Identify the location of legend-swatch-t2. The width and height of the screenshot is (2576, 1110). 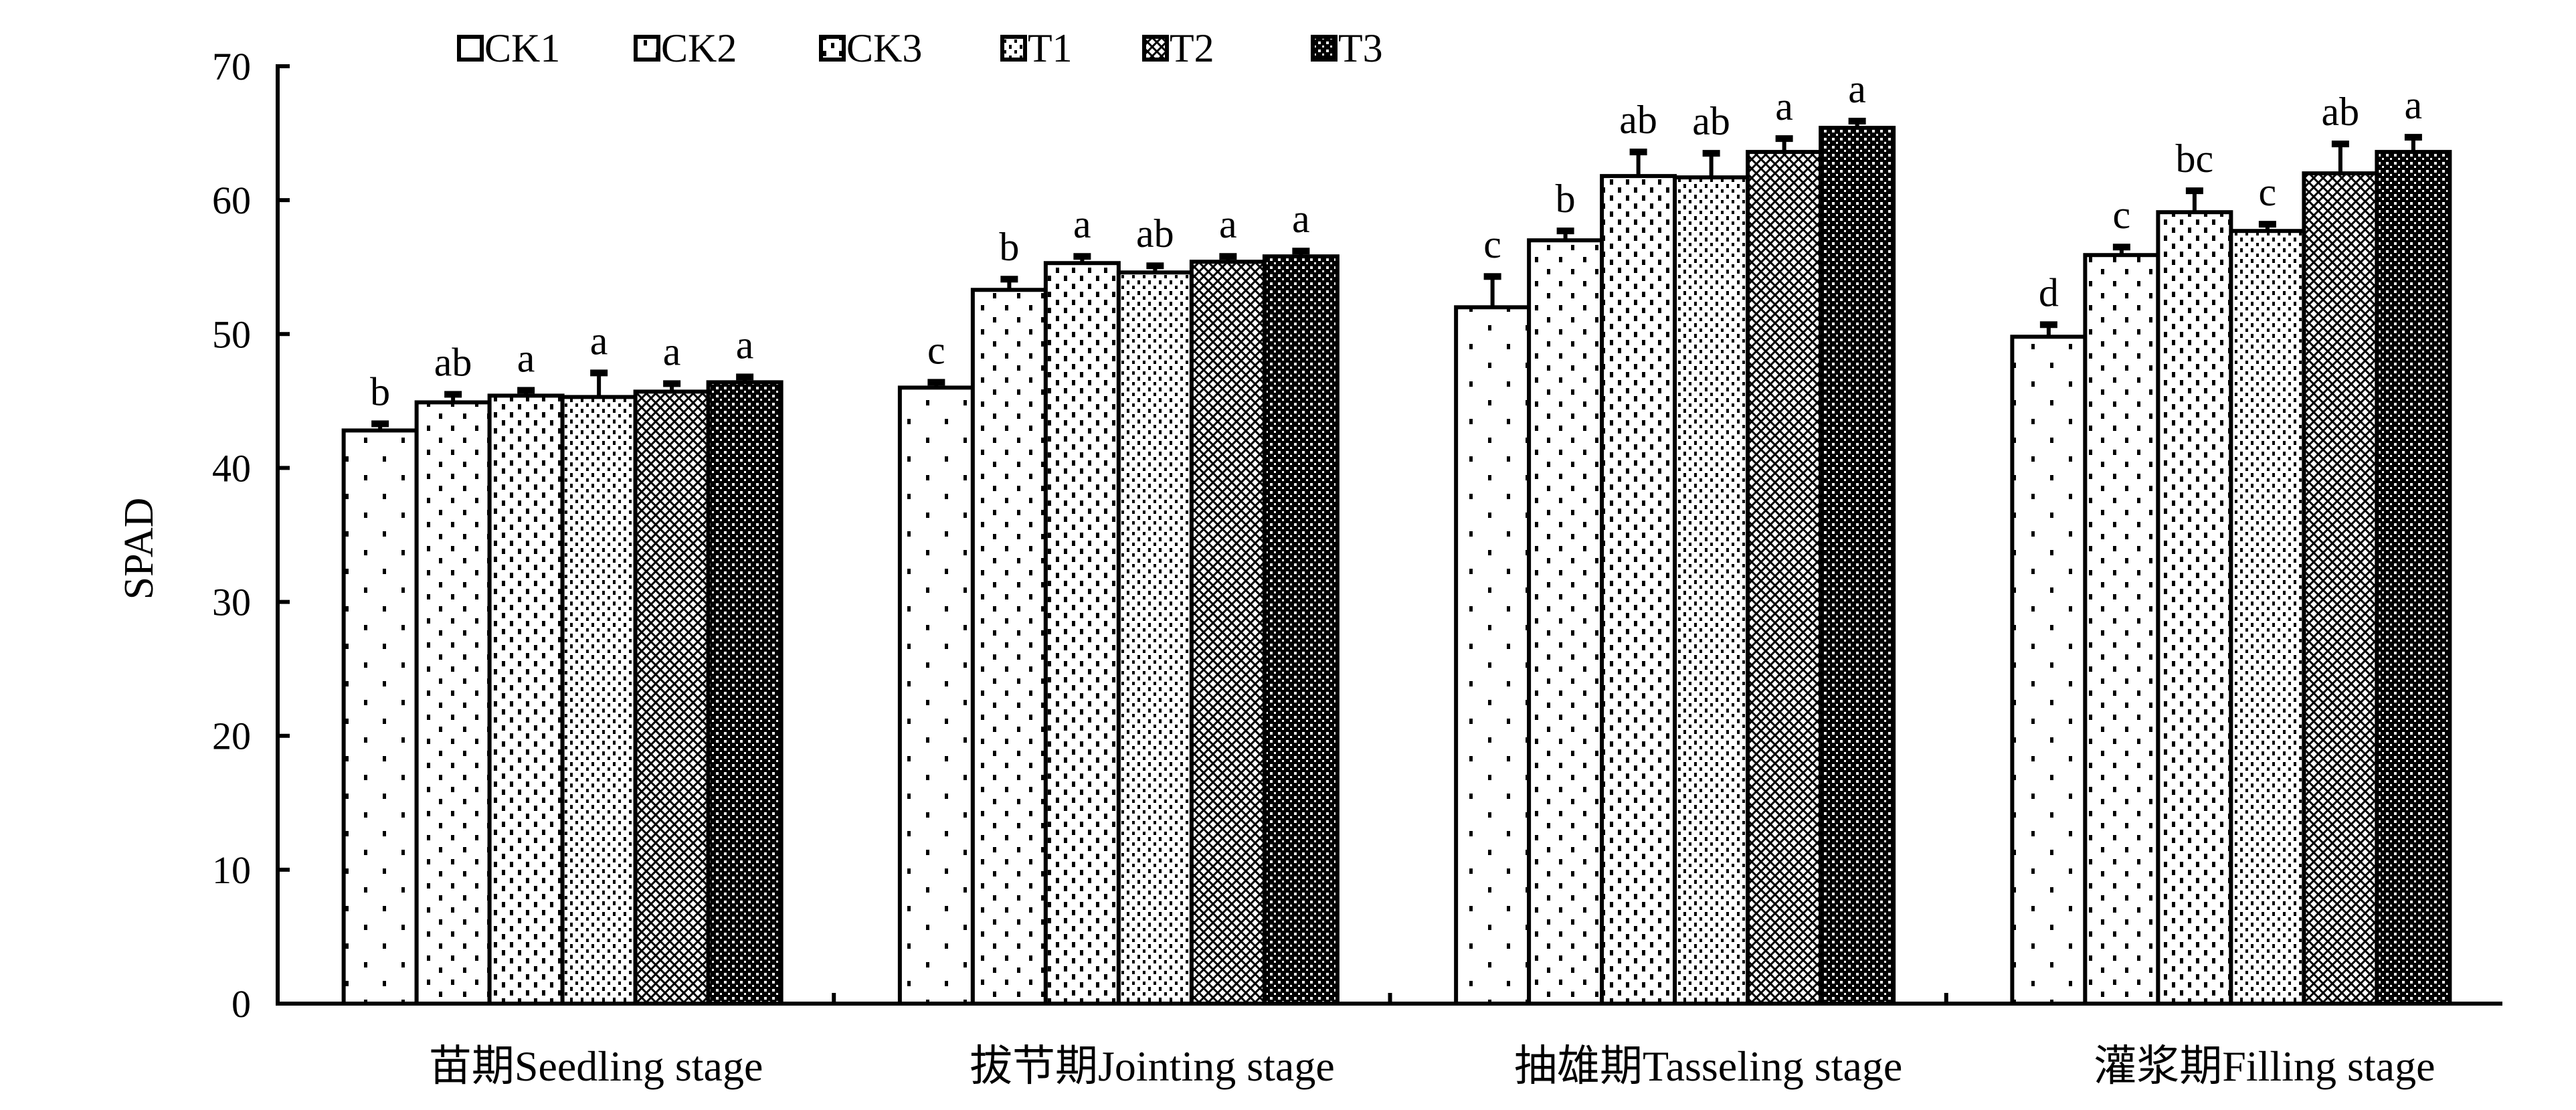
(1155, 48).